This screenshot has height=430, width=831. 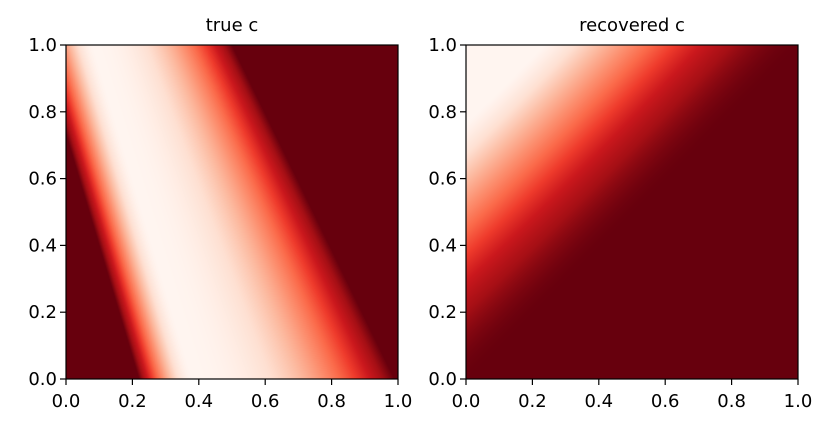 I want to click on true-c-xtick-label: 1.0, so click(x=398, y=401).